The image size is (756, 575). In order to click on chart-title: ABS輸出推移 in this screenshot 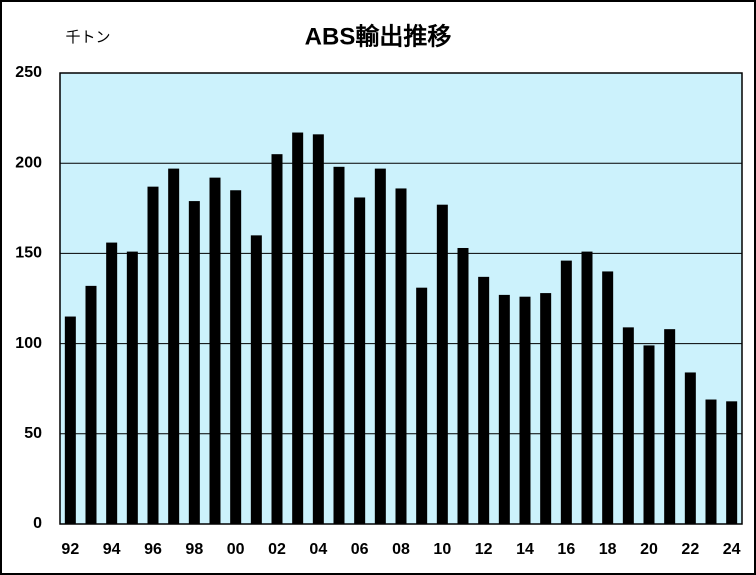, I will do `click(378, 36)`.